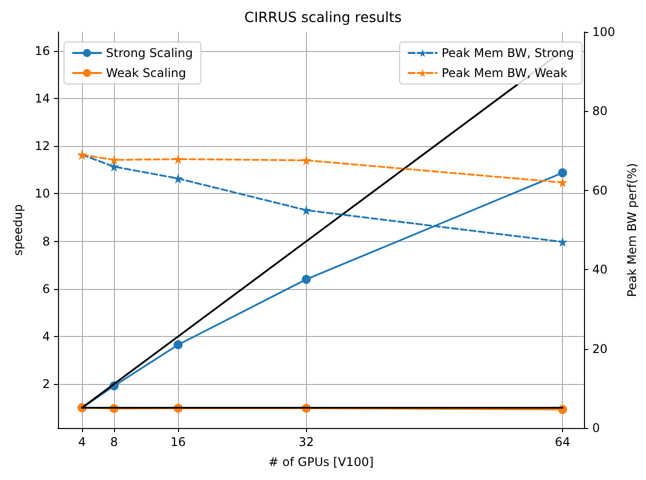 This screenshot has width=646, height=480. Describe the element at coordinates (632, 230) in the screenshot. I see `y2-axis-title: Peak Mem BW perf(%)` at that location.